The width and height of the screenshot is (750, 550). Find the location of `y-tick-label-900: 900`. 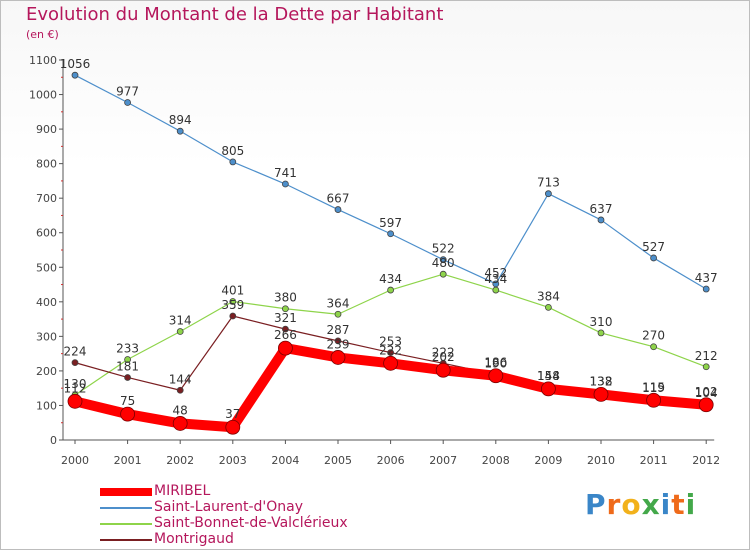

y-tick-label-900: 900 is located at coordinates (46, 129).